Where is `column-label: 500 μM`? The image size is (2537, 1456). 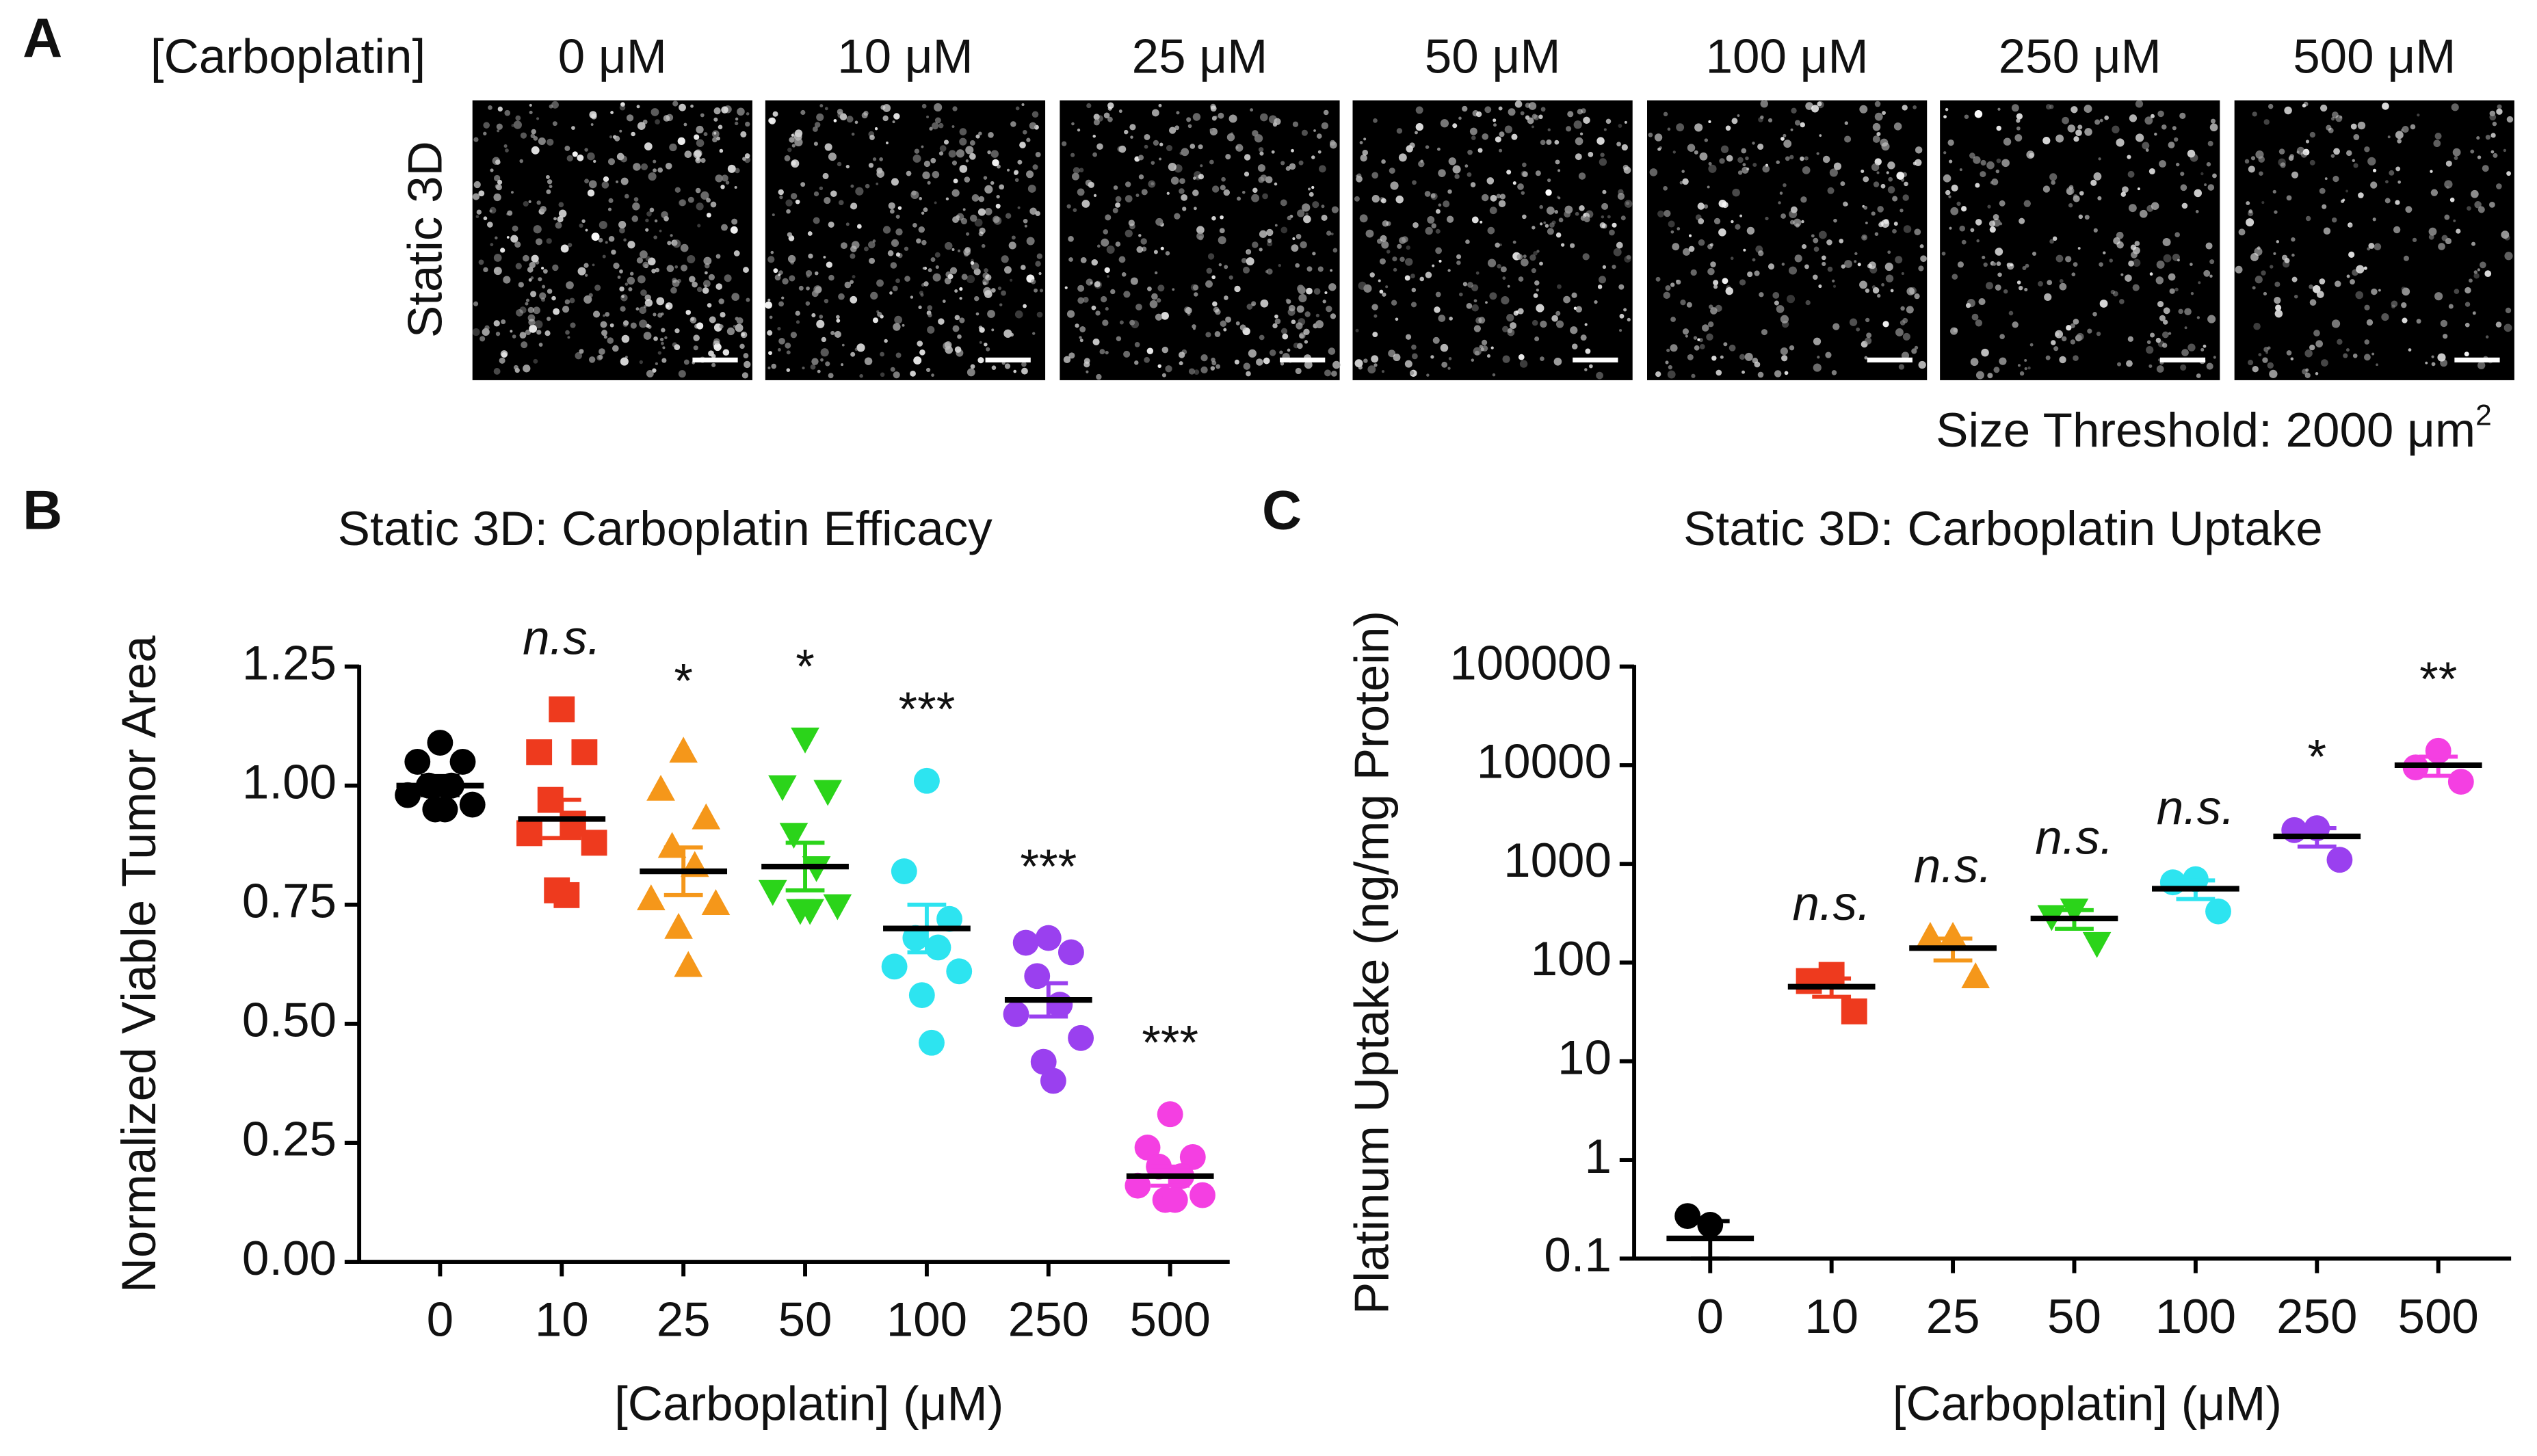
column-label: 500 μM is located at coordinates (2374, 56).